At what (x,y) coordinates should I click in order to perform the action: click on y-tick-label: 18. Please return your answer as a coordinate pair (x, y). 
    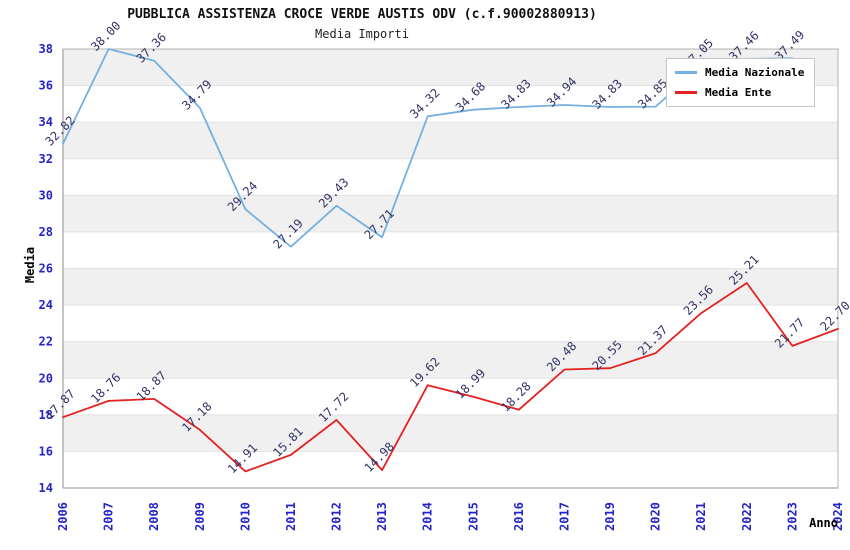
    Looking at the image, I should click on (46, 415).